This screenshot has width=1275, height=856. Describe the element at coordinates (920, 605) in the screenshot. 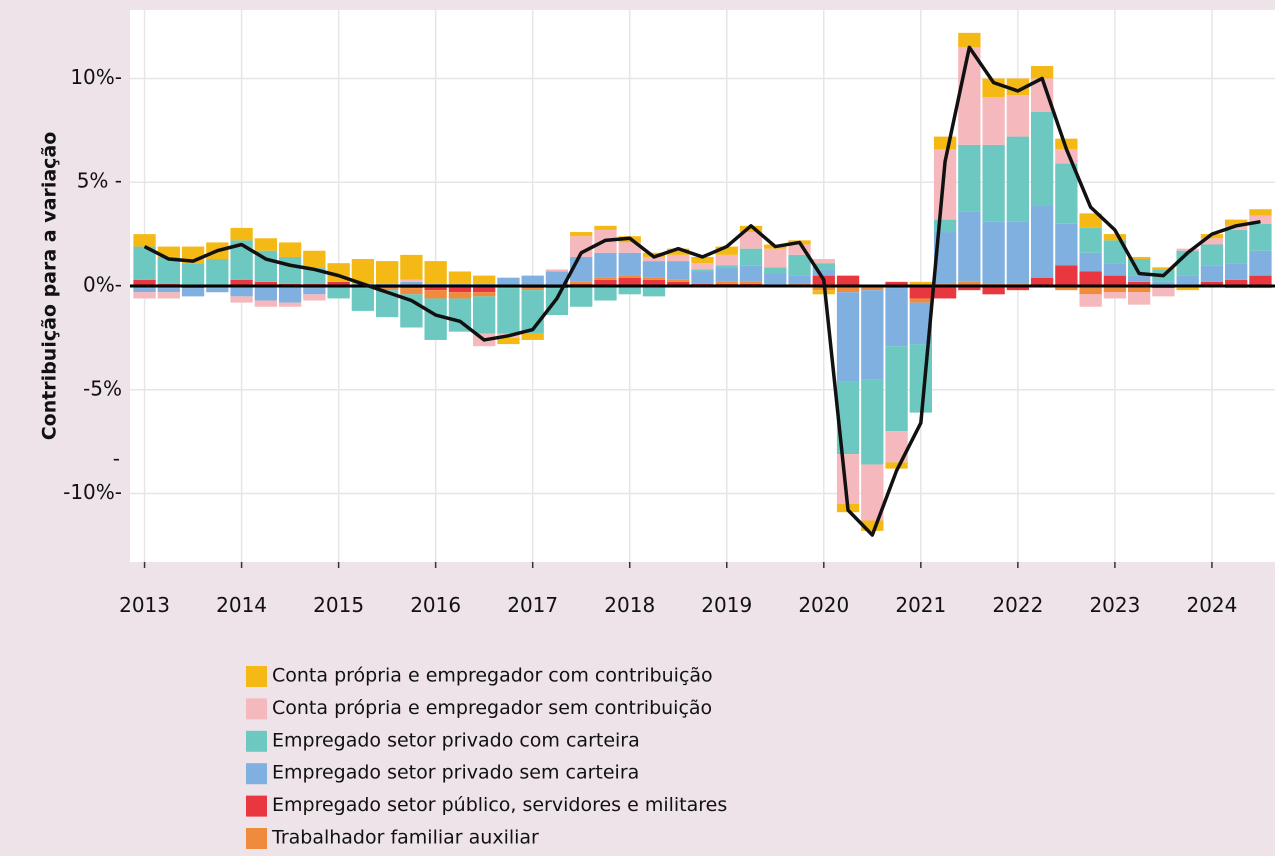

I see `x-tick-label: 2021` at that location.